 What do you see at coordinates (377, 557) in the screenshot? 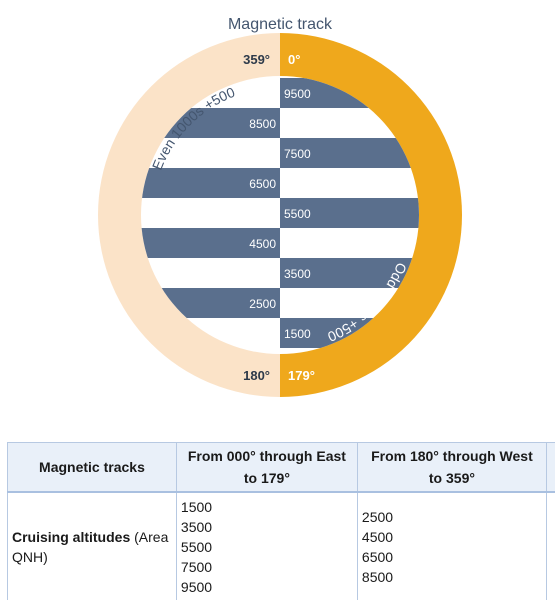
I see `west-value: 6500` at bounding box center [377, 557].